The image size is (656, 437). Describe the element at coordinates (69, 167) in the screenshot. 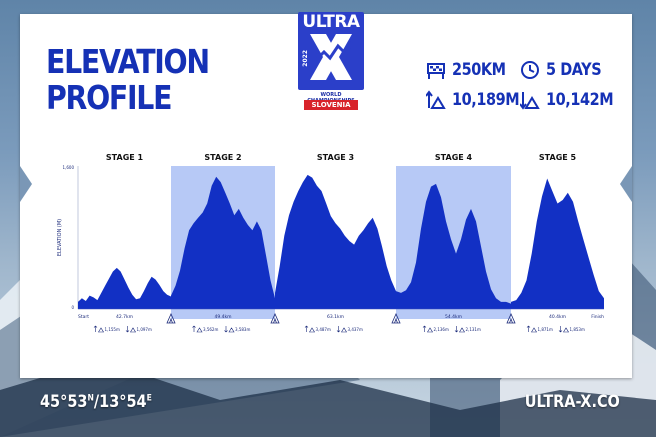

I see `y-tick-label: 1,600` at that location.